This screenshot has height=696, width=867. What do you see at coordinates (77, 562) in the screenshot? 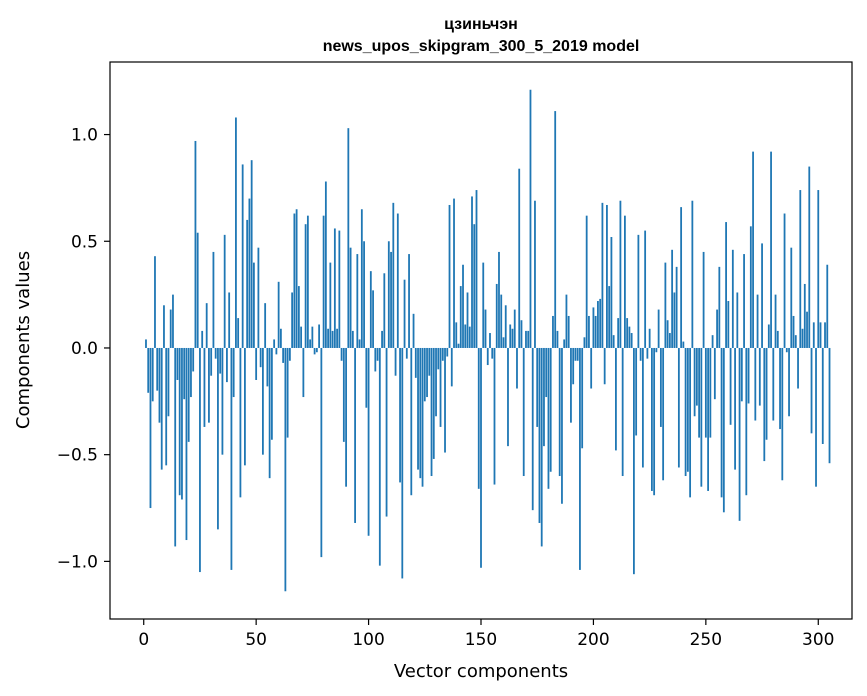
I see `y-tick-label: −1.0` at bounding box center [77, 562].